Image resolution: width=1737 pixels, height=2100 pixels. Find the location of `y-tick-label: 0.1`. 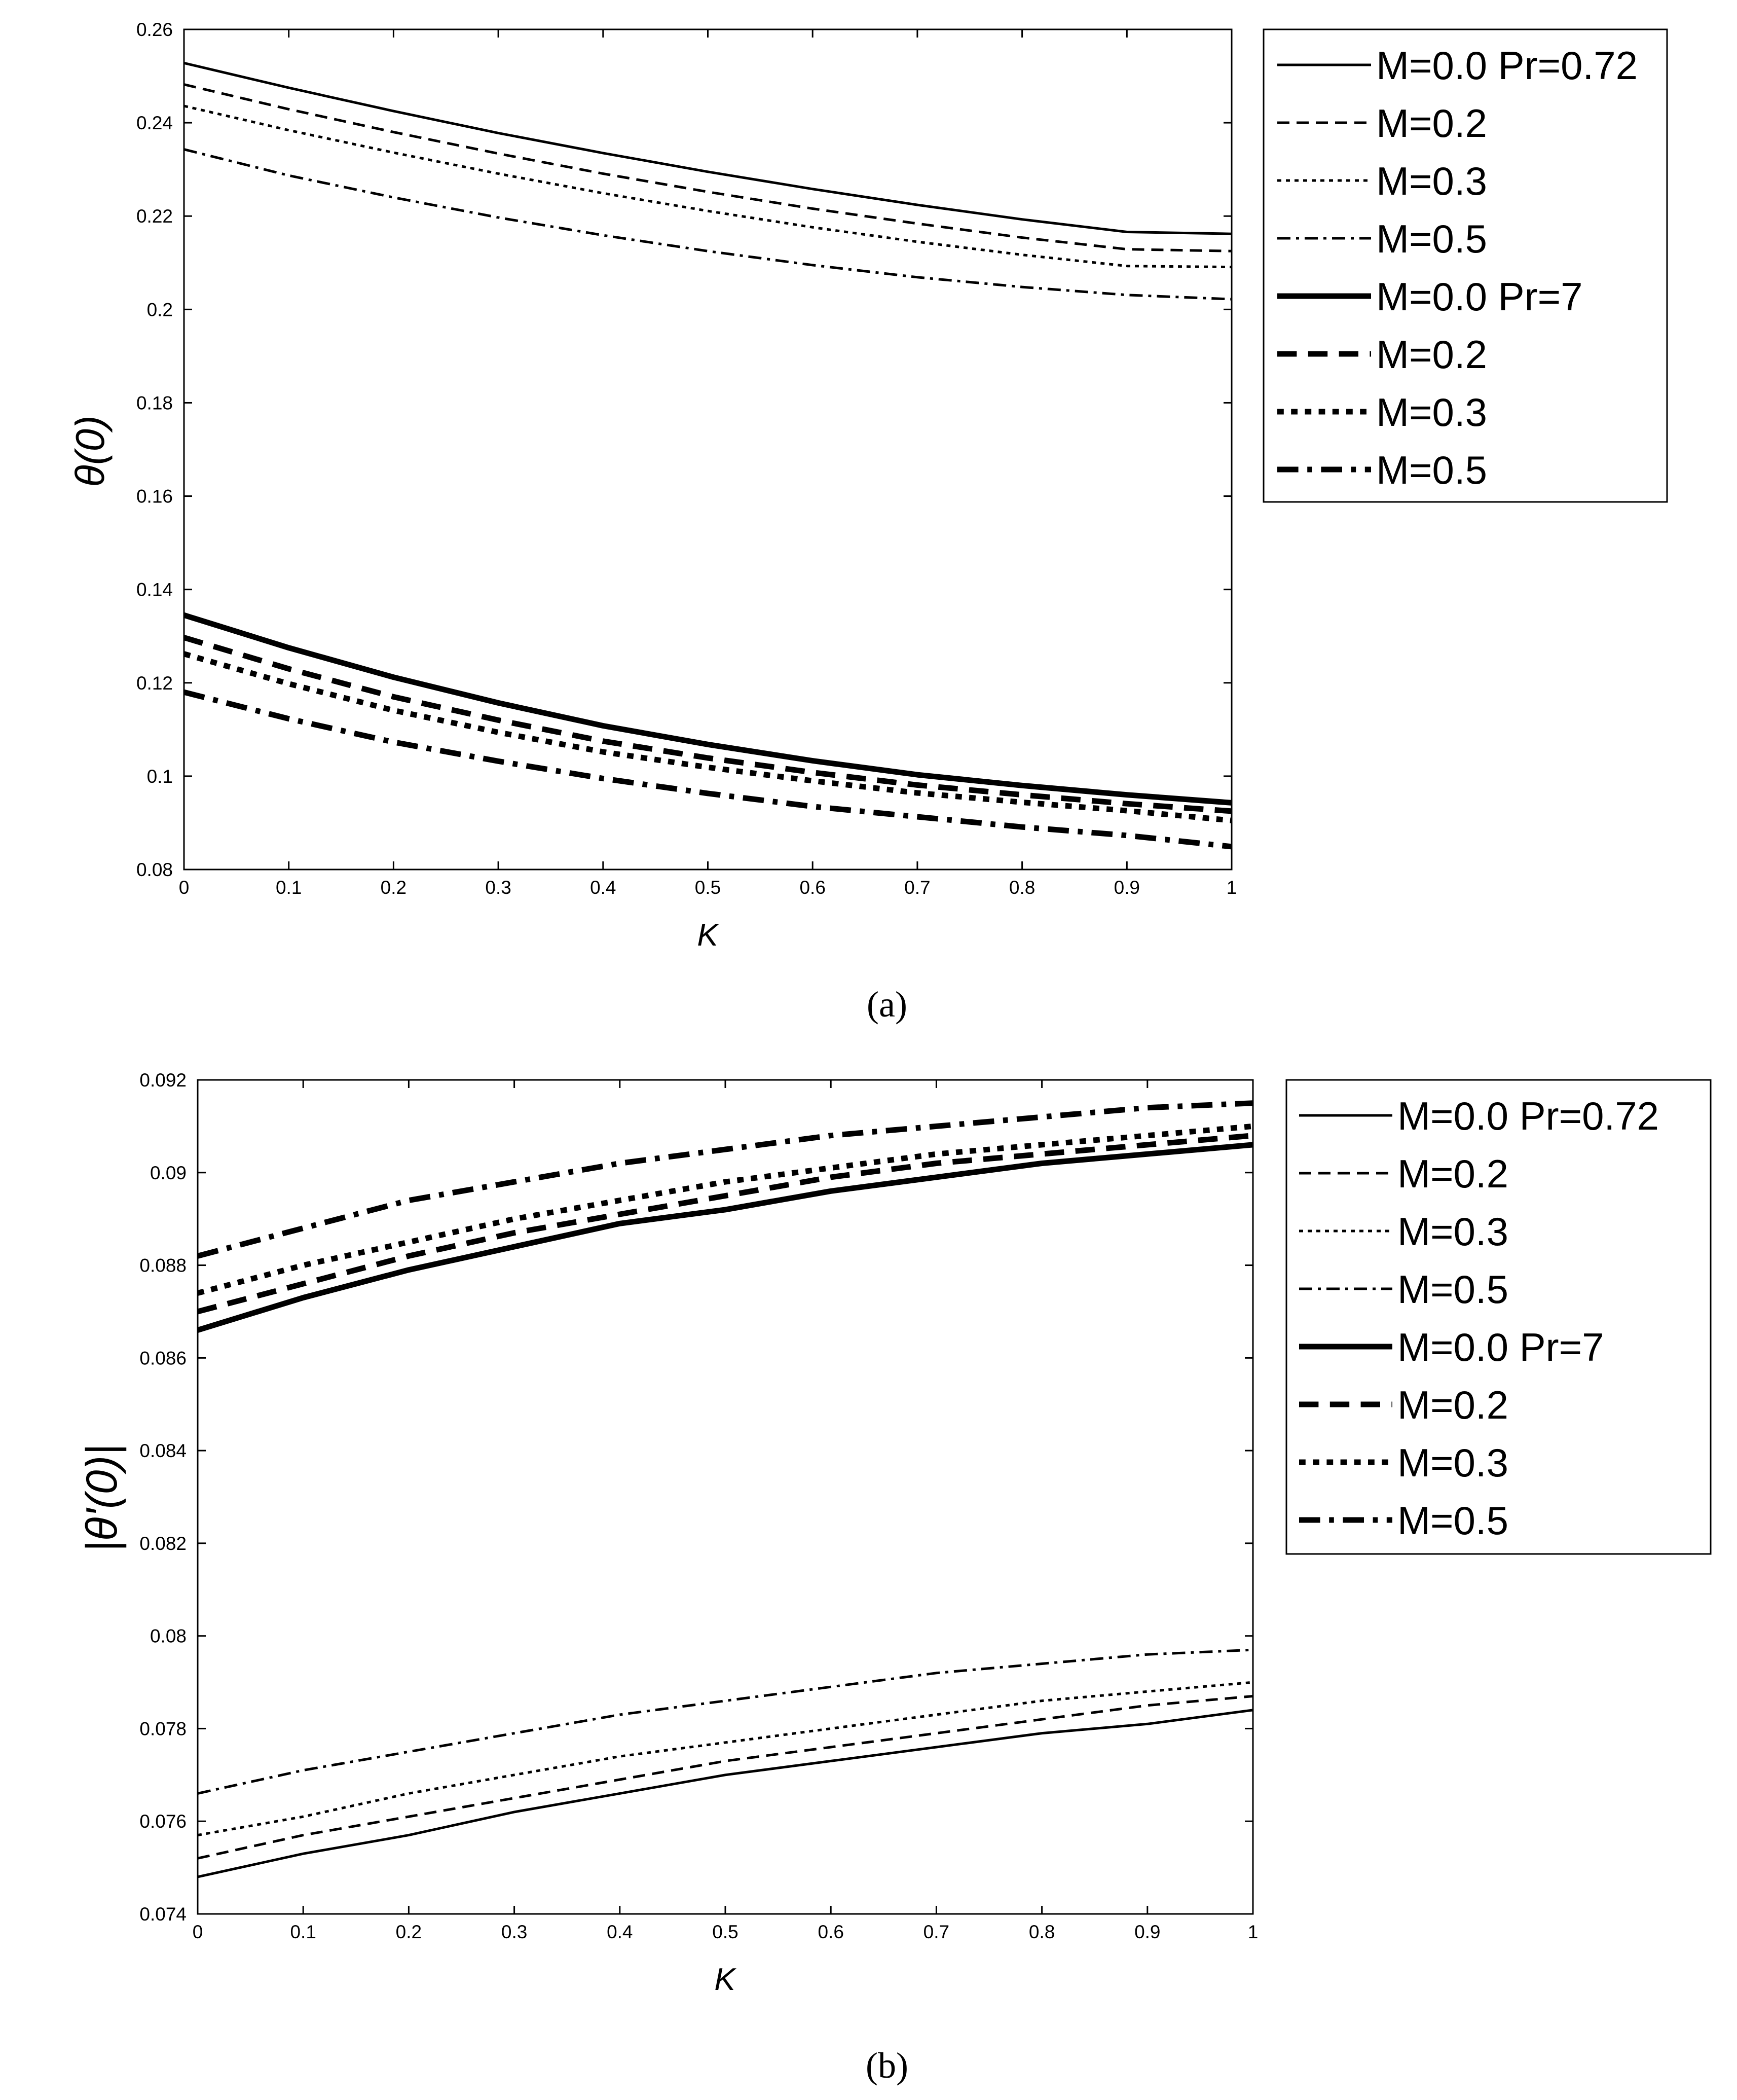

y-tick-label: 0.1 is located at coordinates (160, 777).